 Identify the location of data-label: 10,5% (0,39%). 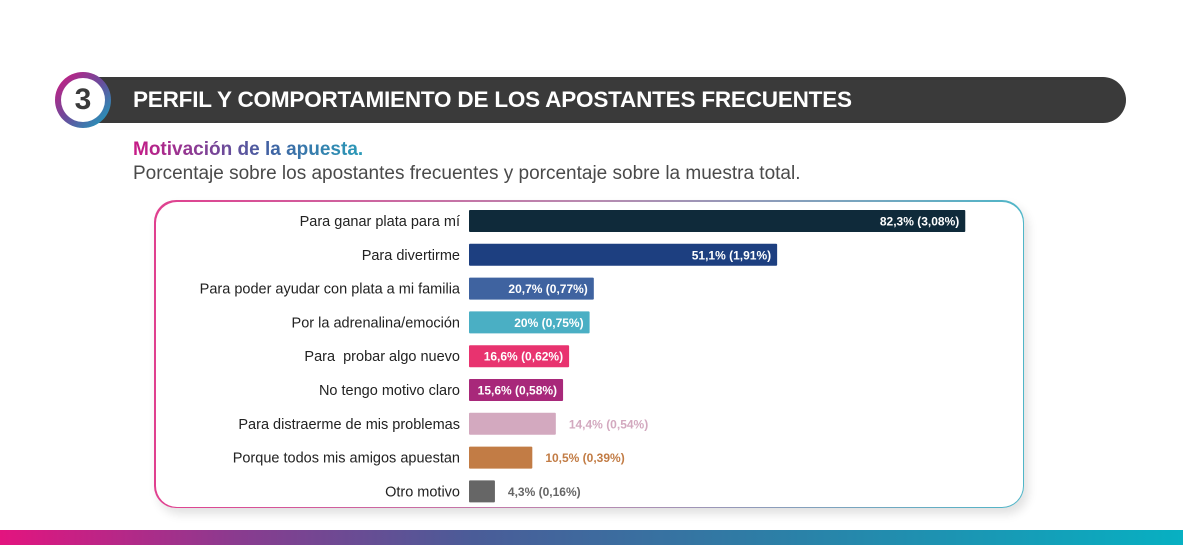
(584, 458).